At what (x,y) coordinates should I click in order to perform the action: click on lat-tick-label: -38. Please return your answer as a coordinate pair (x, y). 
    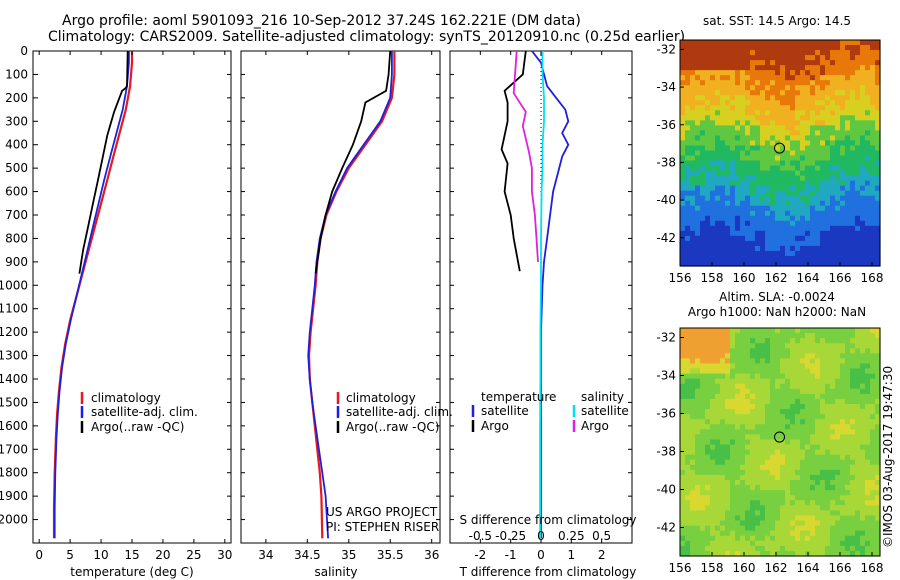
    Looking at the image, I should click on (666, 452).